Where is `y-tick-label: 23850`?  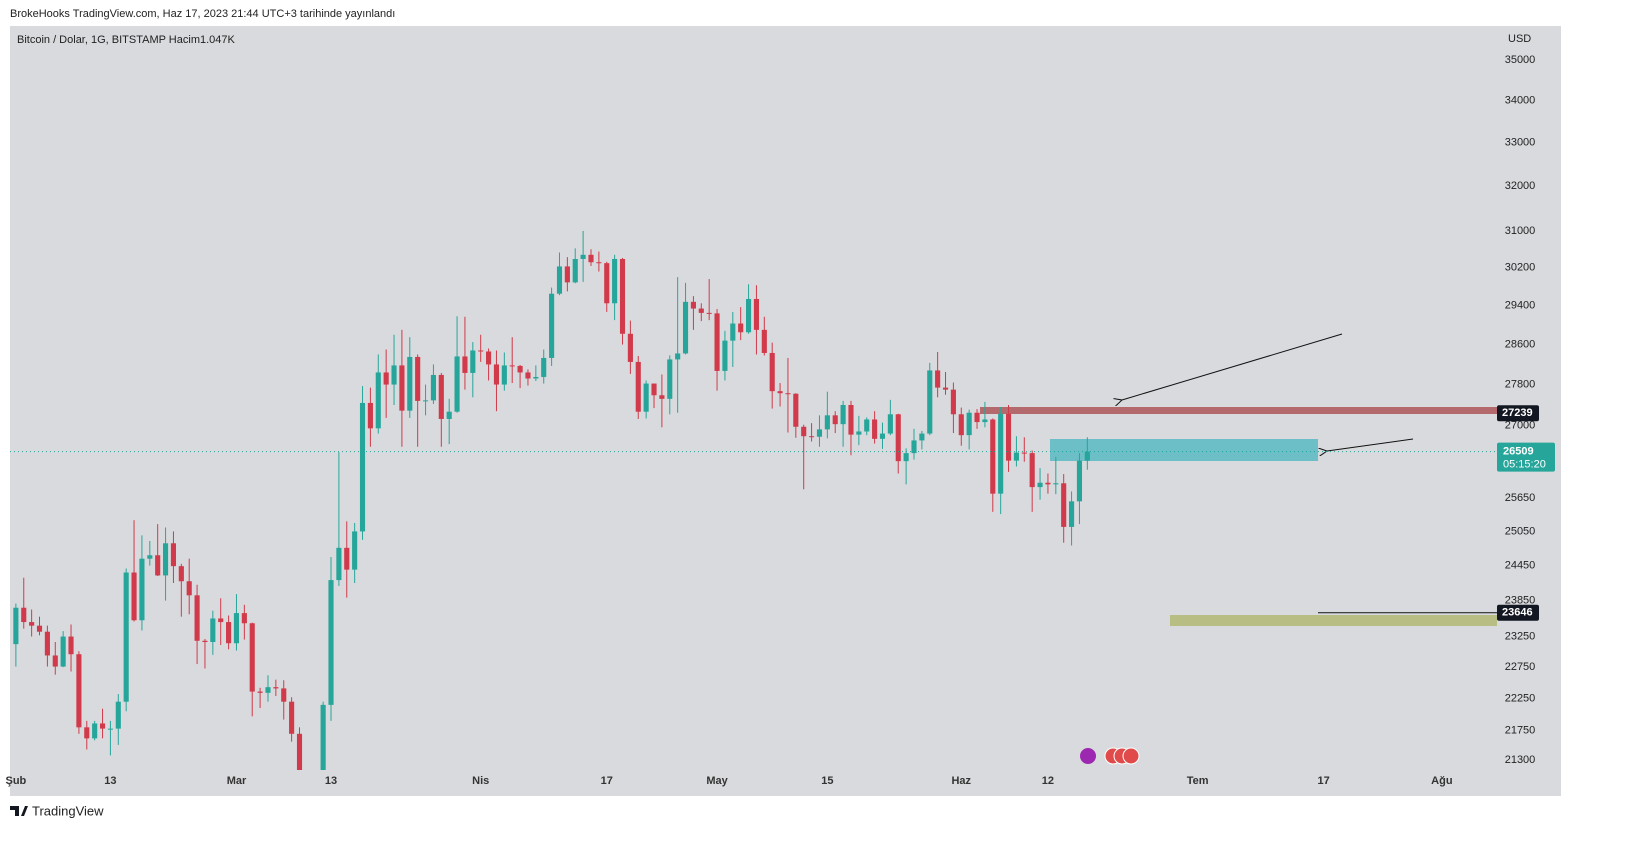 y-tick-label: 23850 is located at coordinates (1520, 601).